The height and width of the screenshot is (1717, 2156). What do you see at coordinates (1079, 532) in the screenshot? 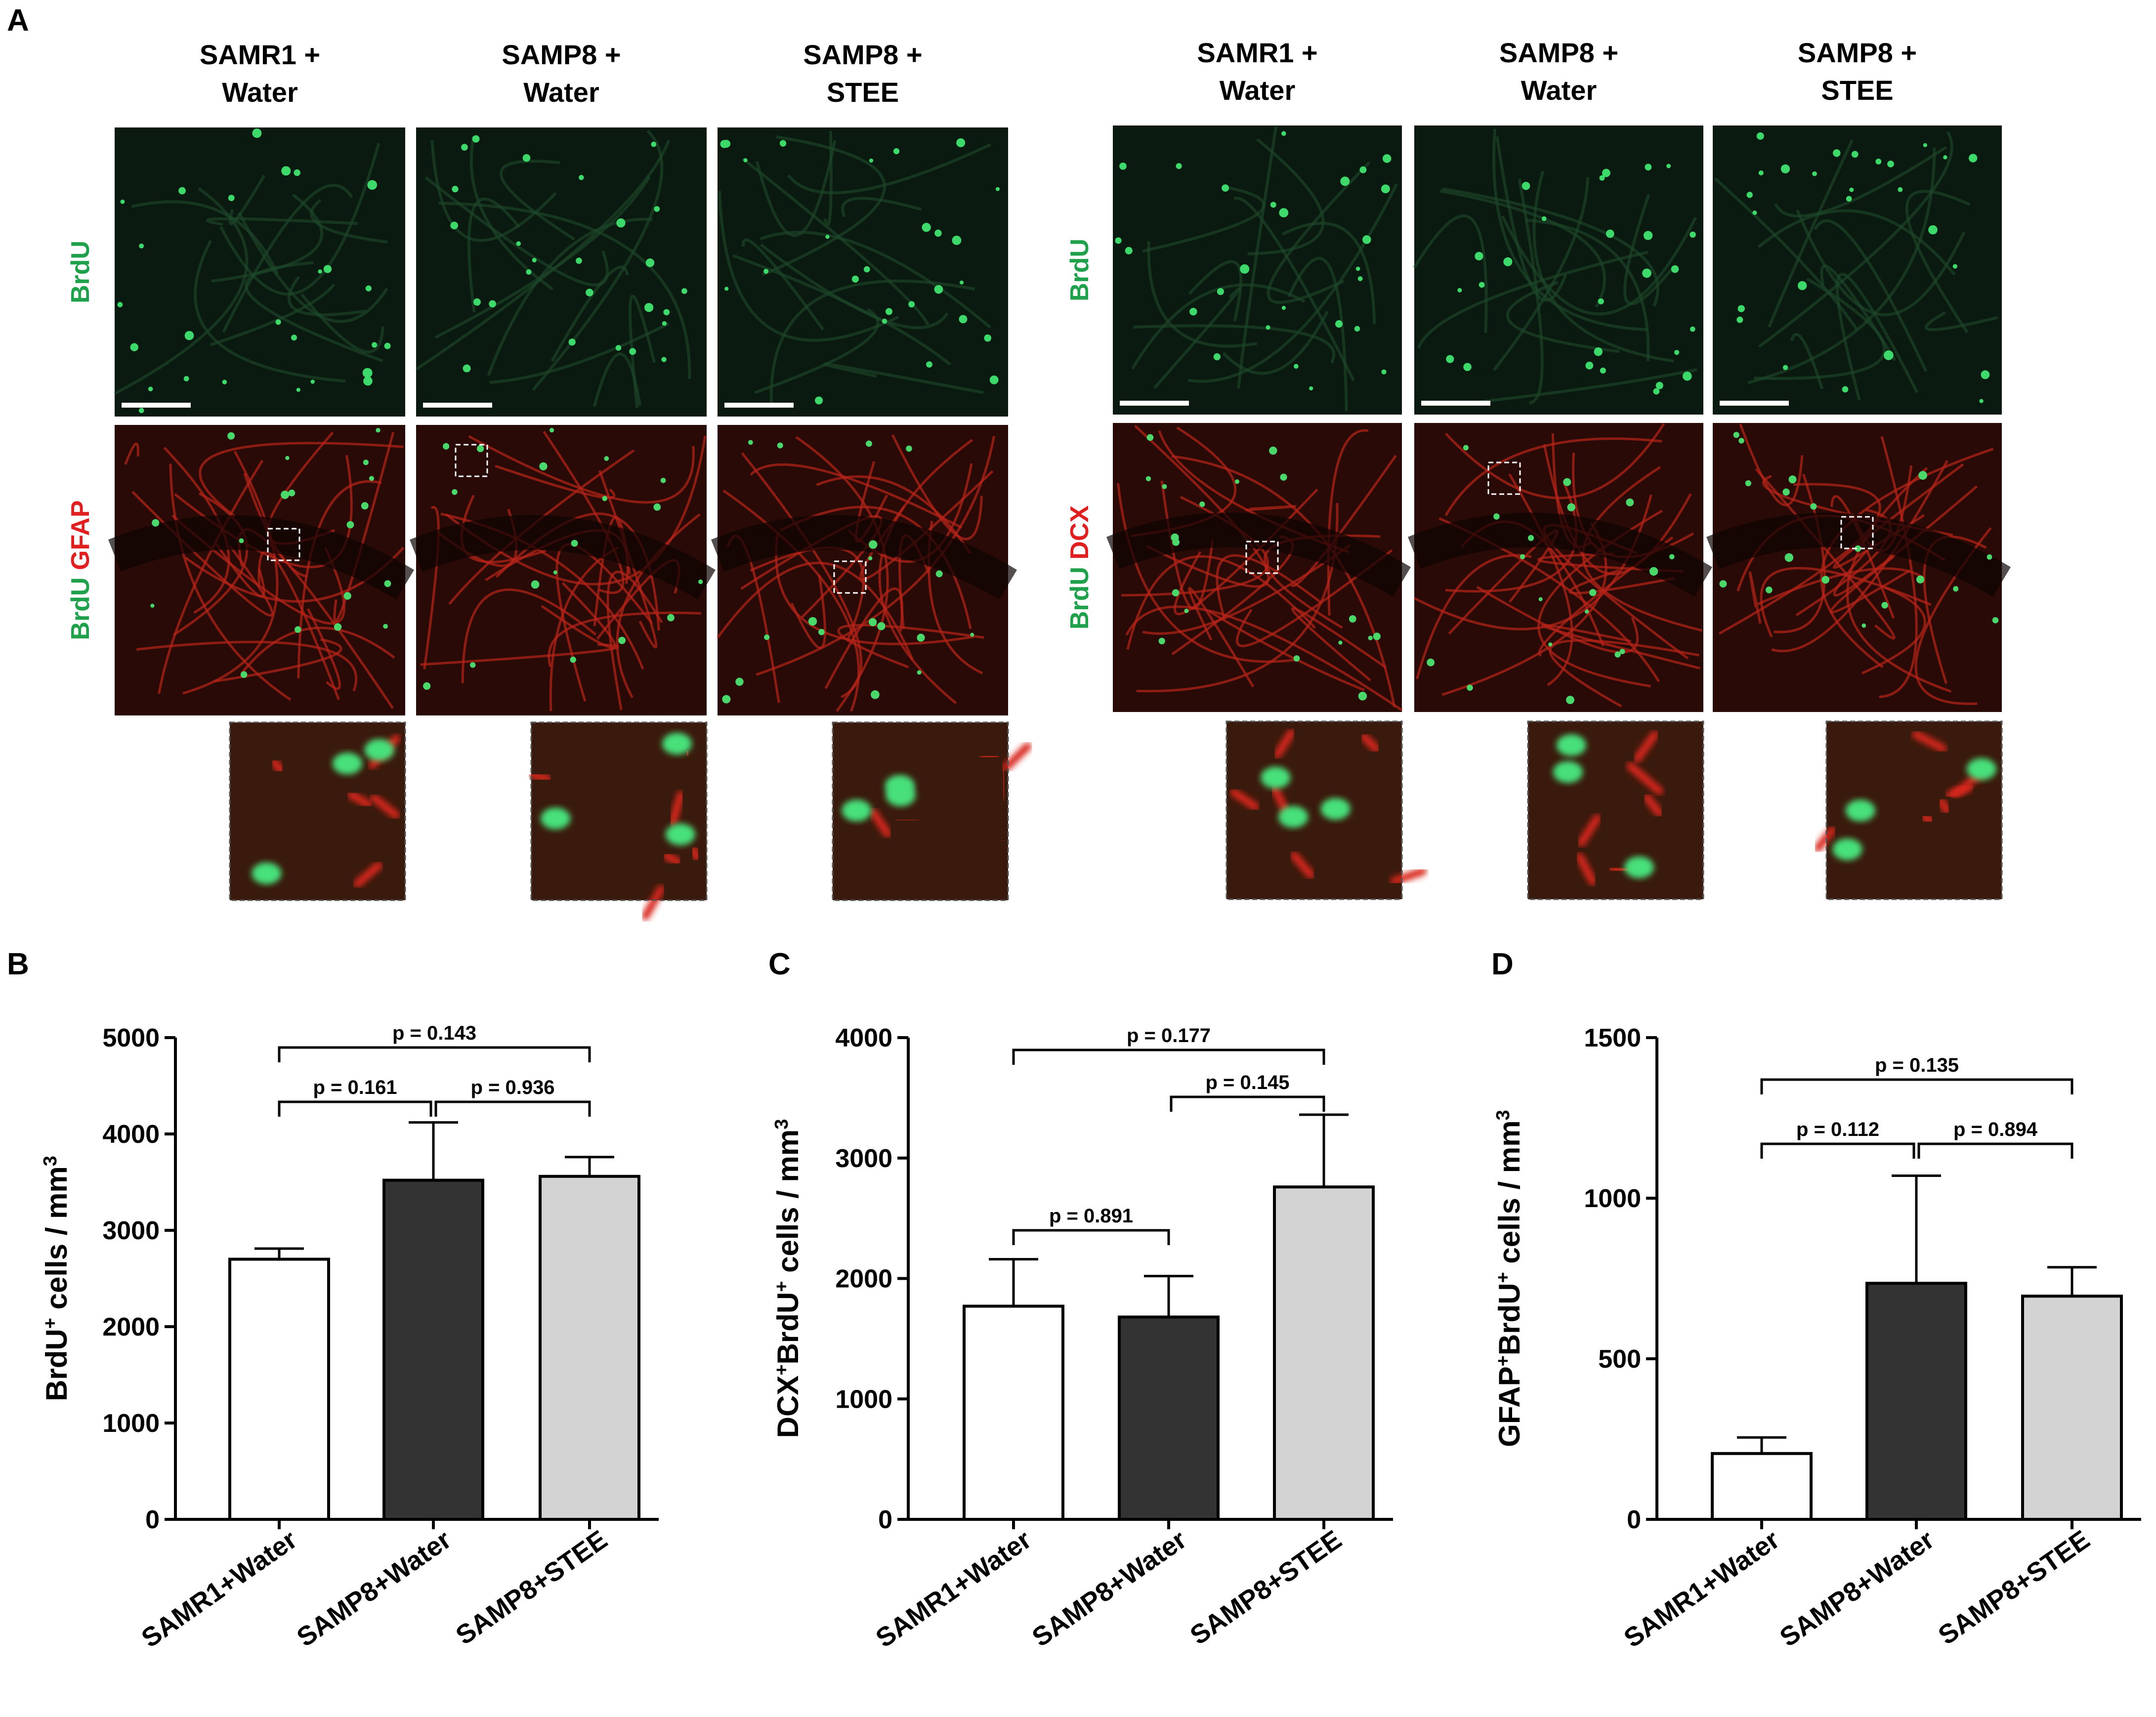
I see `row-label-red: DCX` at bounding box center [1079, 532].